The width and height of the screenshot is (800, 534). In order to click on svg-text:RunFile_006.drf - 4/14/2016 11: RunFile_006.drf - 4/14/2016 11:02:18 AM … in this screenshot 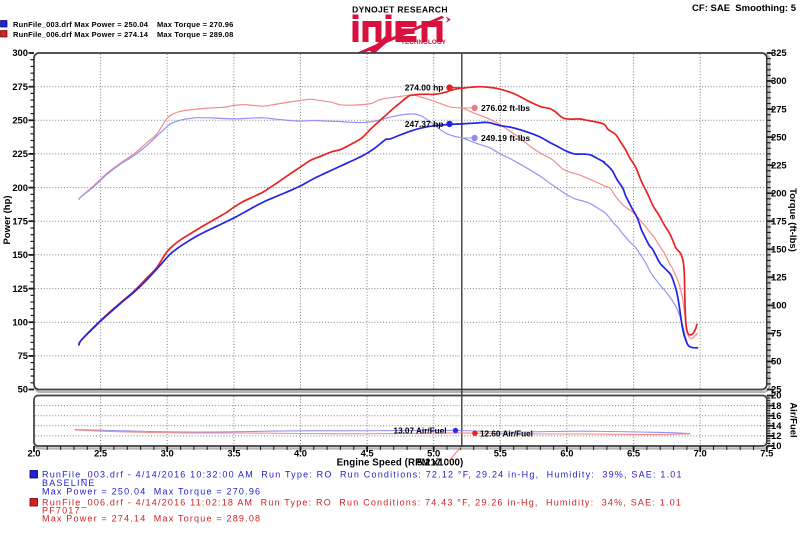, I will do `click(362, 503)`.